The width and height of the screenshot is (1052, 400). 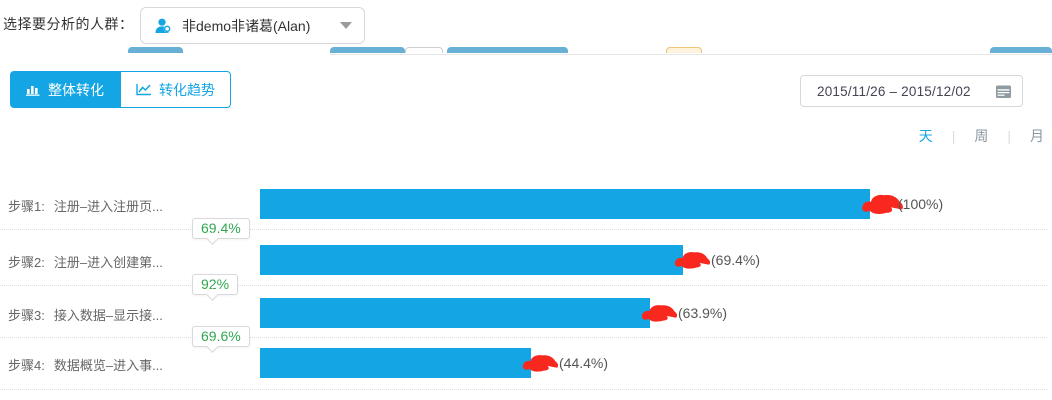 What do you see at coordinates (221, 336) in the screenshot?
I see `conversion-rate-badge: 69.6%` at bounding box center [221, 336].